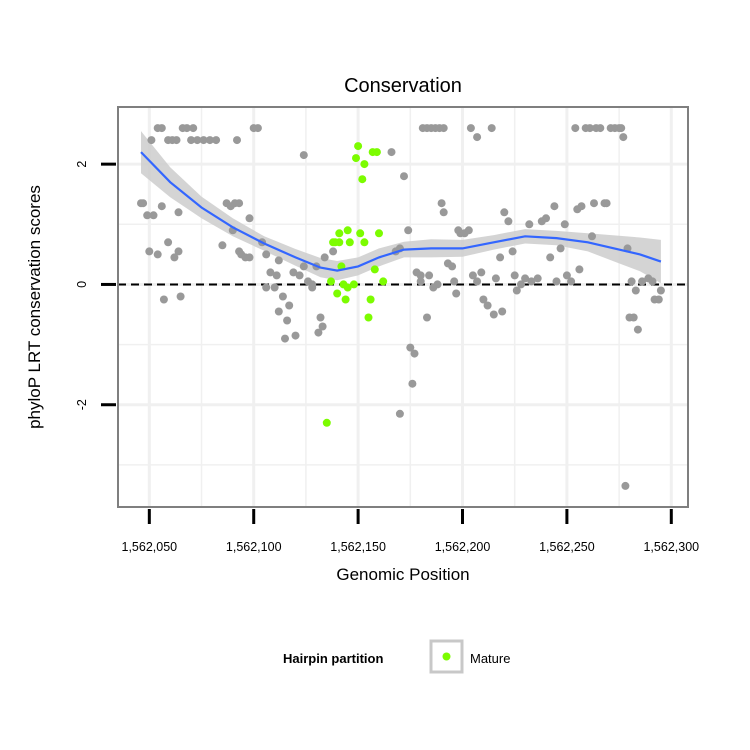 The image size is (750, 750). Describe the element at coordinates (671, 547) in the screenshot. I see `x-tick-label: 1,562,300` at that location.